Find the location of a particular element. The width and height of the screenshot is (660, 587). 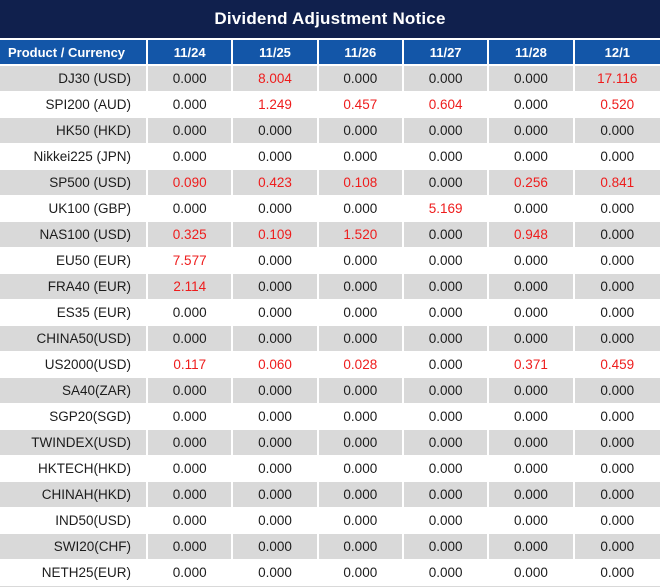

value-cell: 0.371 is located at coordinates (532, 365).